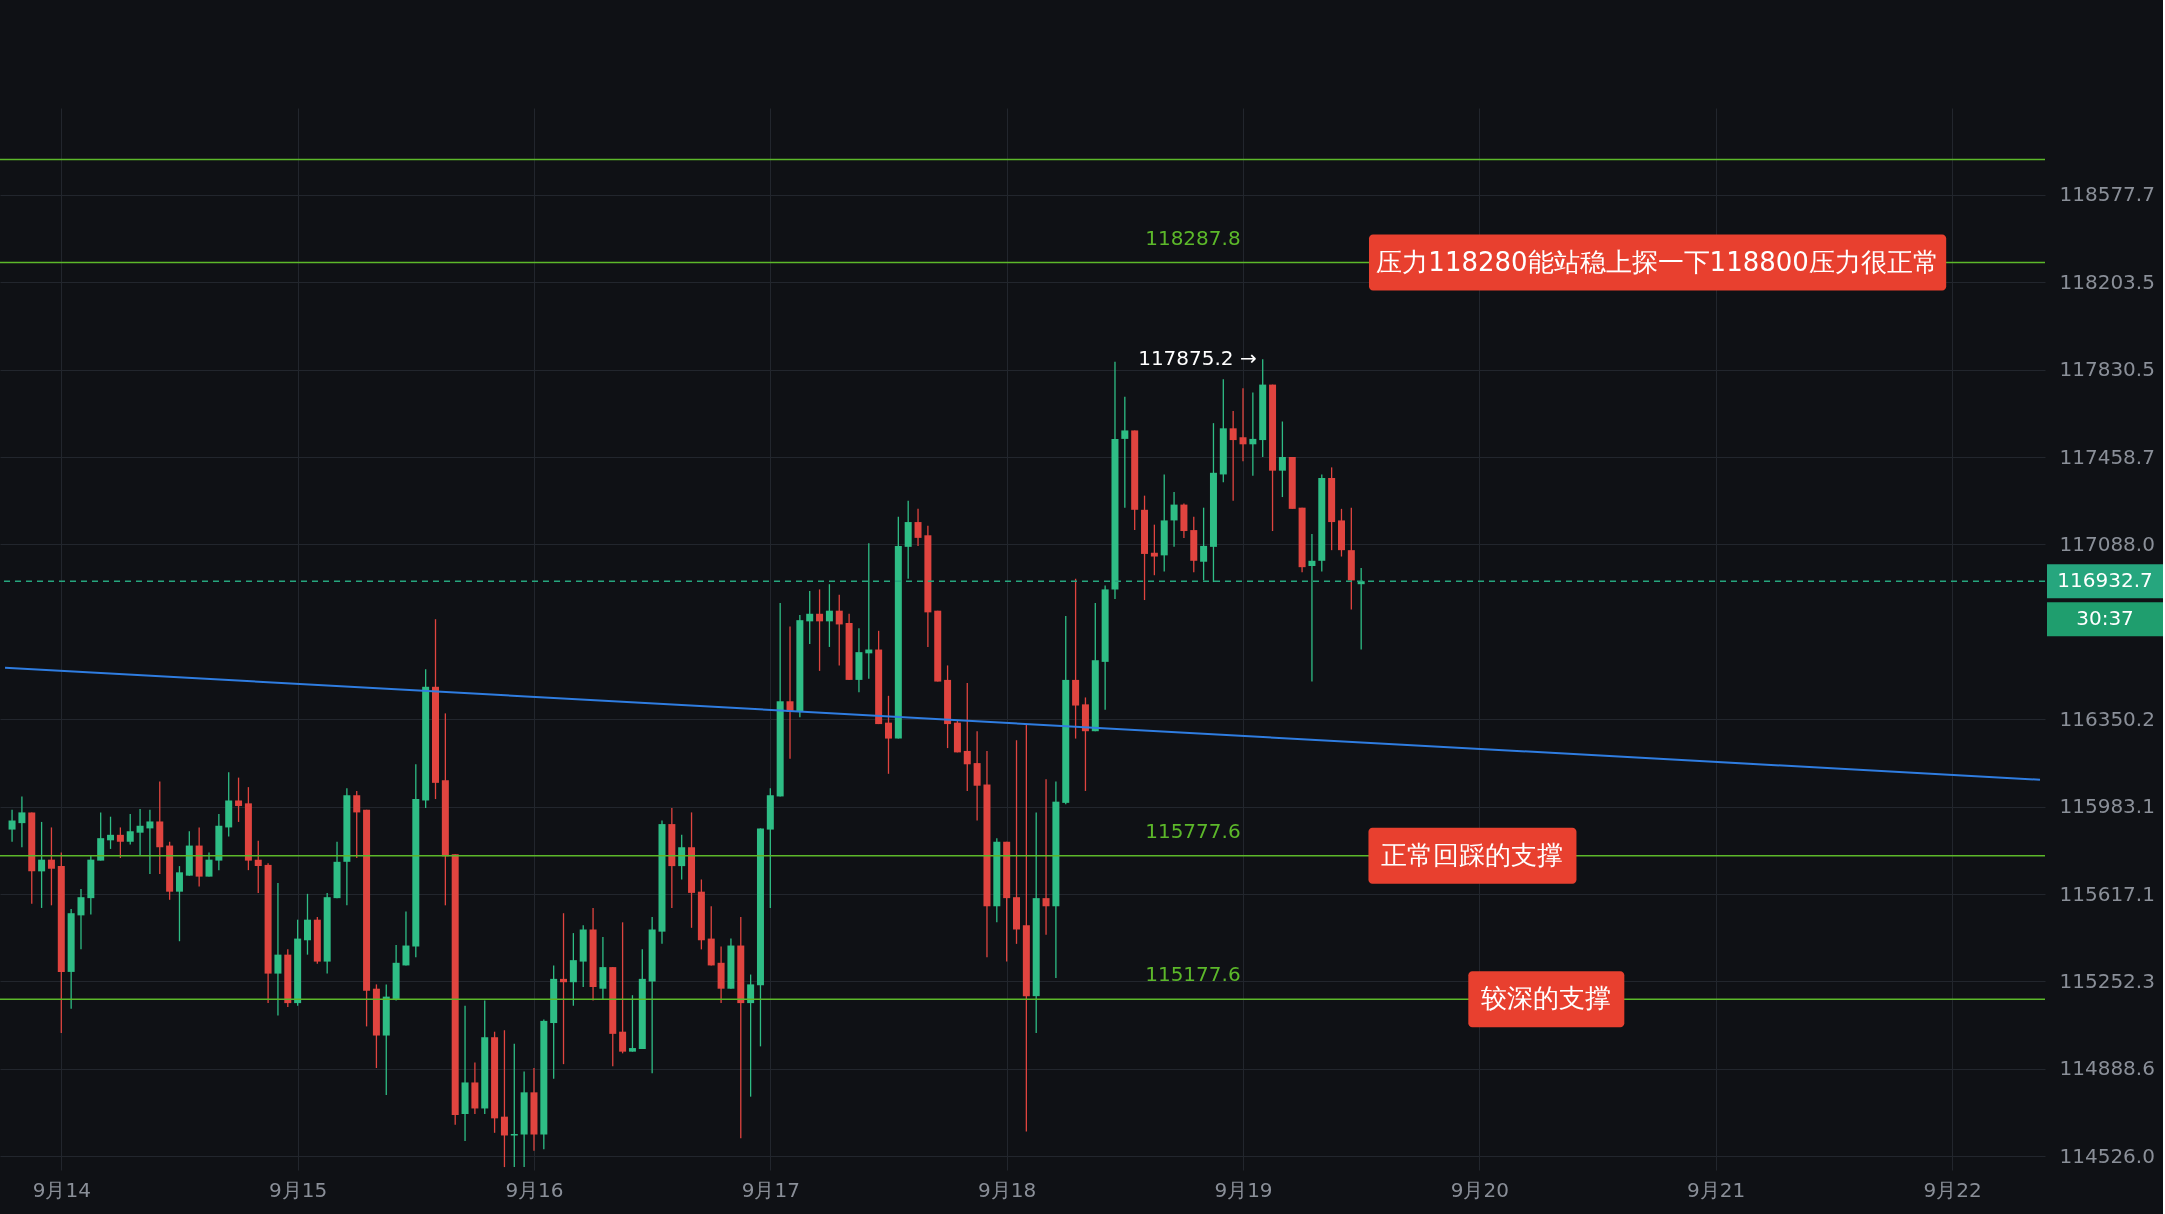  Describe the element at coordinates (1952, 1189) in the screenshot. I see `x-tick-label: 9月22` at that location.